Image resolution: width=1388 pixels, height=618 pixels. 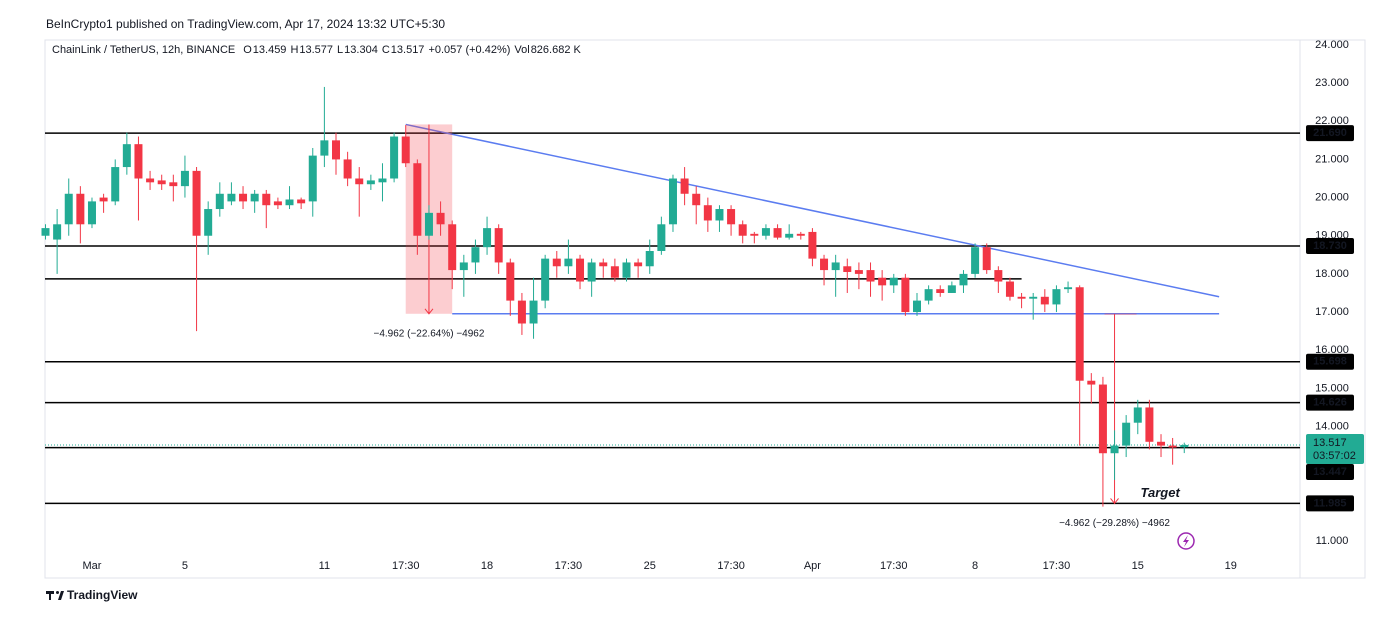 What do you see at coordinates (361, 50) in the screenshot?
I see `ohlc-value: 13.304` at bounding box center [361, 50].